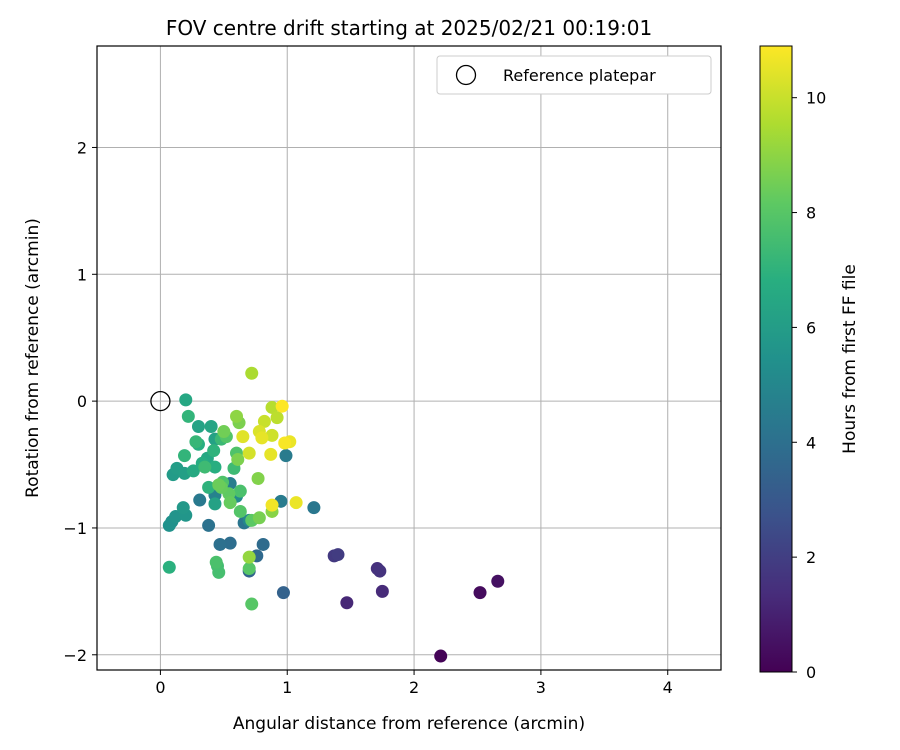 The image size is (900, 750). I want to click on colorbar: 0 2 4 6 8 10 Hours from first FF file, so click(809, 363).